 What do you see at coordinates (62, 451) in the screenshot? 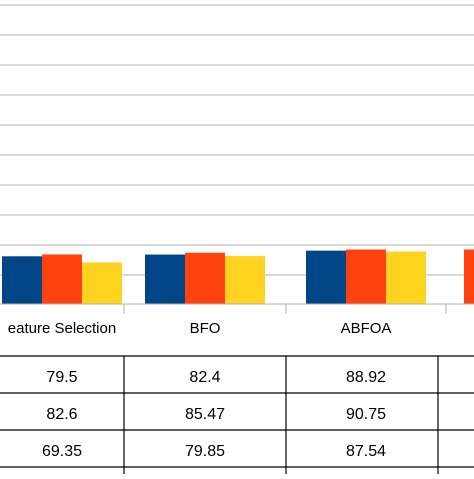
I see `table-cell: 69.35` at bounding box center [62, 451].